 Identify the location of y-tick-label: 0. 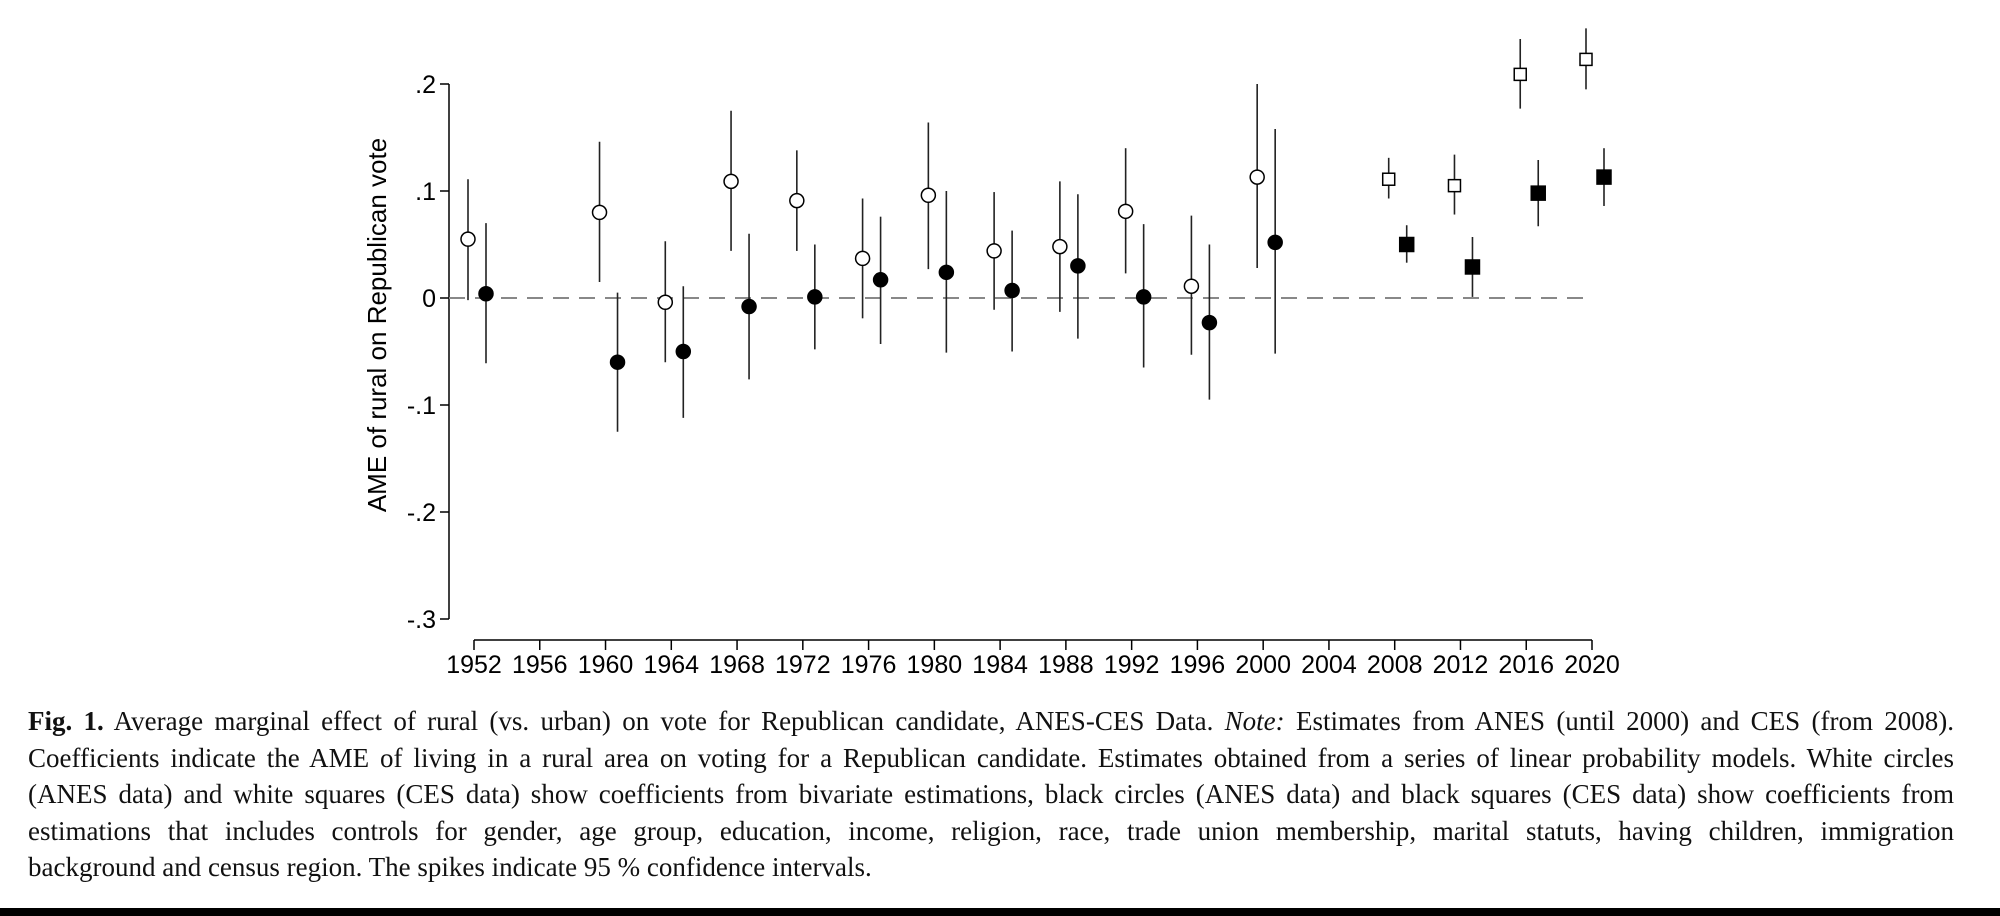
(429, 299).